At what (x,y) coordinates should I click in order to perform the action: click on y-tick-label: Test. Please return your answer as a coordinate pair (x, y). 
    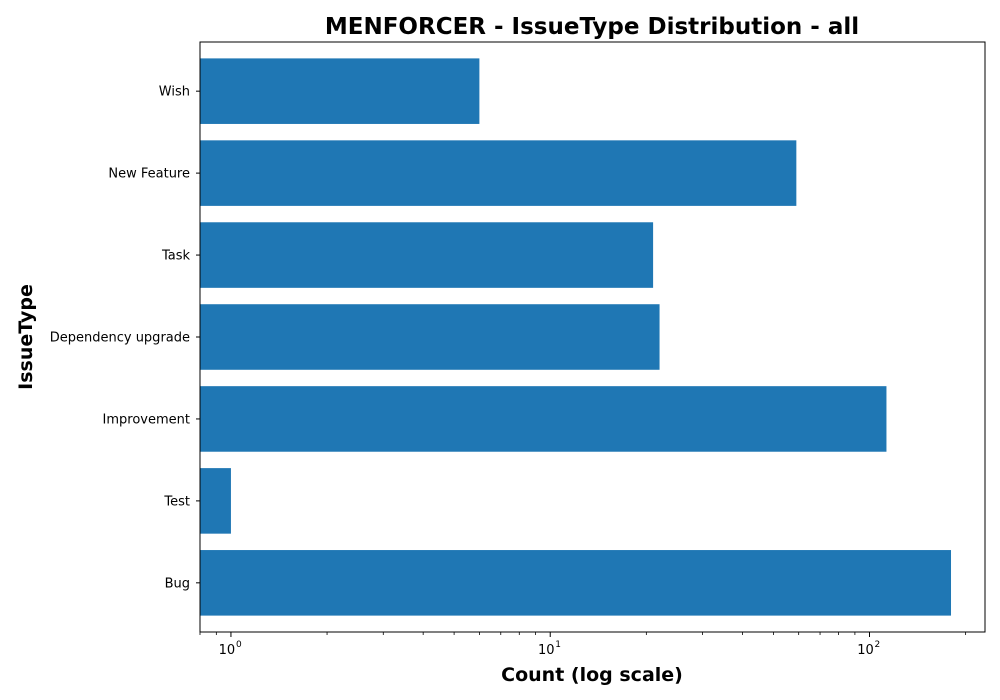
    Looking at the image, I should click on (176, 501).